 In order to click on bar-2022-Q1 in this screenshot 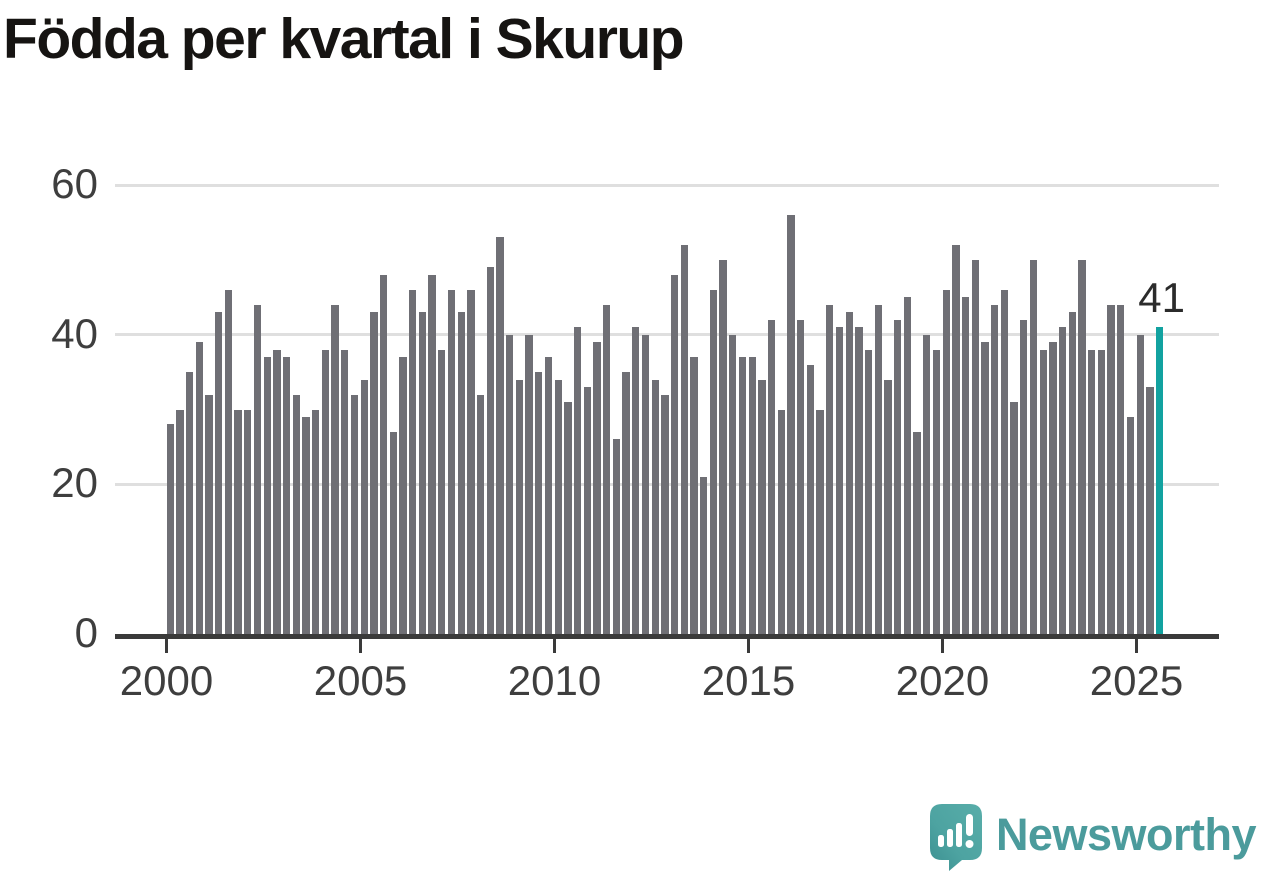, I will do `click(1024, 476)`.